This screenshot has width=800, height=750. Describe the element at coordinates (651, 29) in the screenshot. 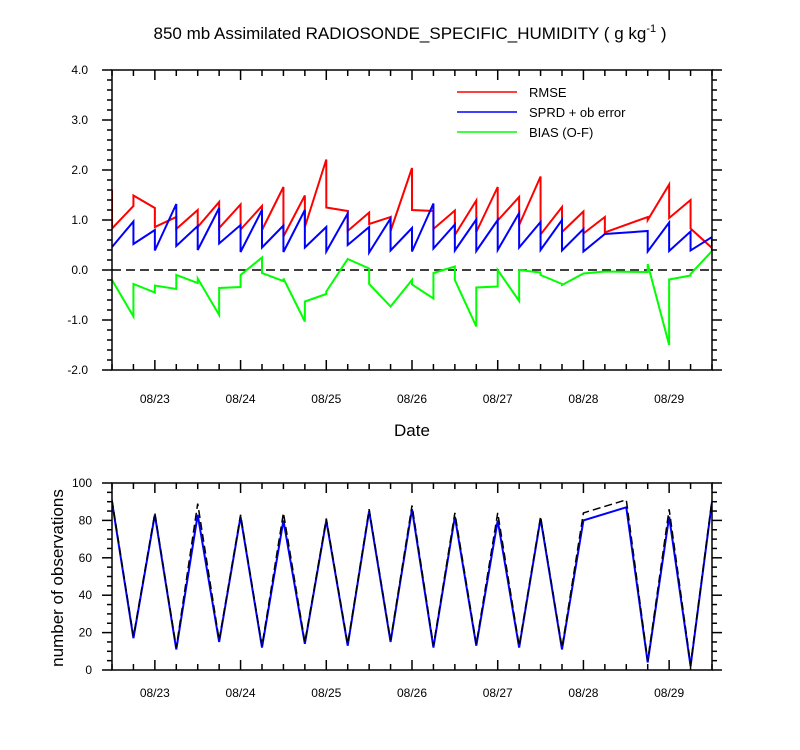

I see `title-superscript: -1` at that location.